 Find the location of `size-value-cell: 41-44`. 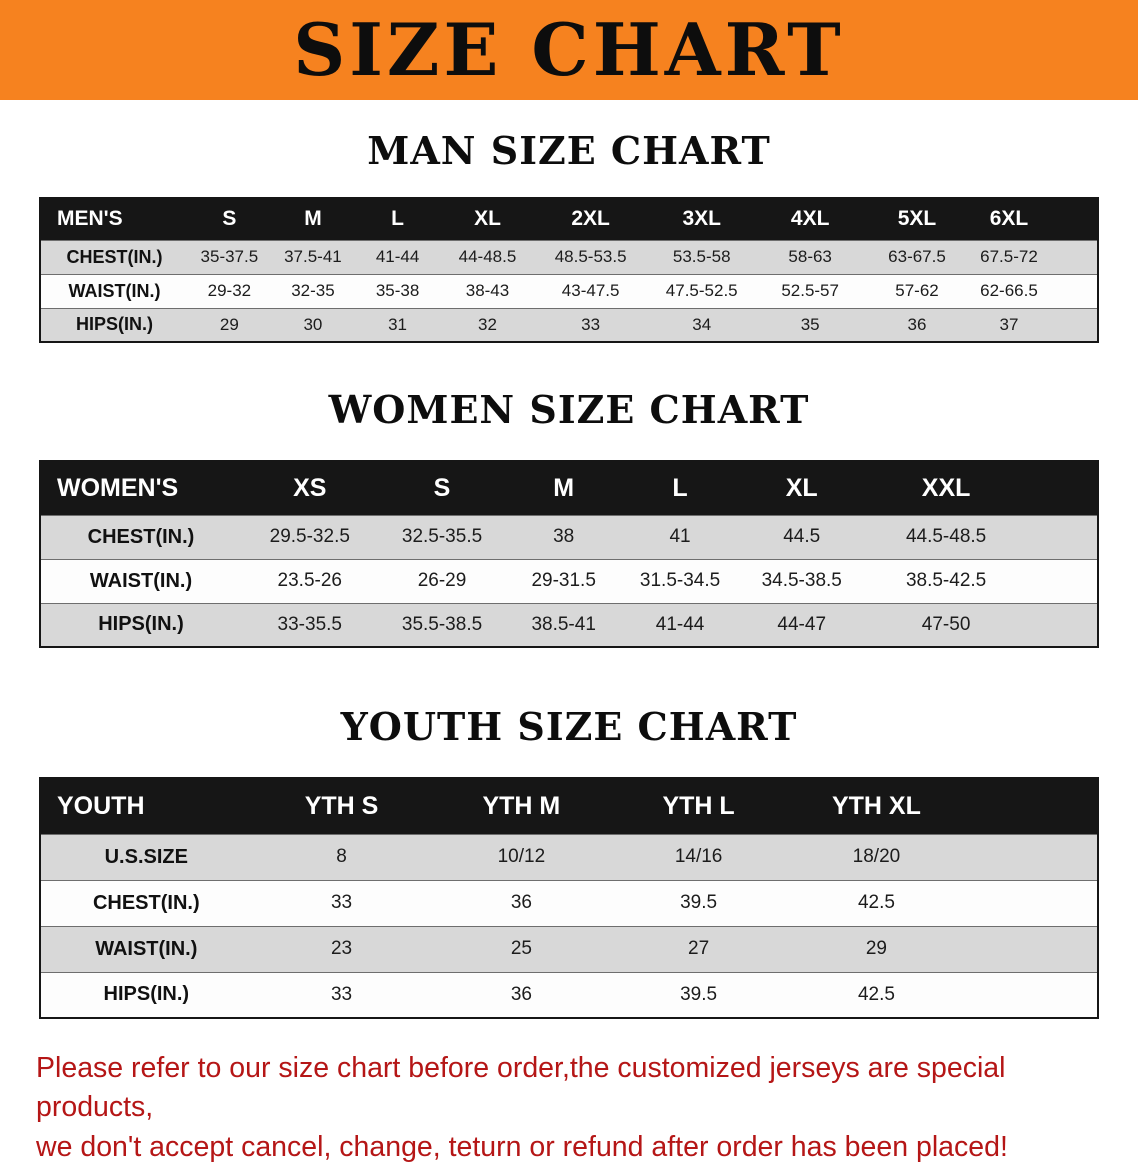

size-value-cell: 41-44 is located at coordinates (397, 256).